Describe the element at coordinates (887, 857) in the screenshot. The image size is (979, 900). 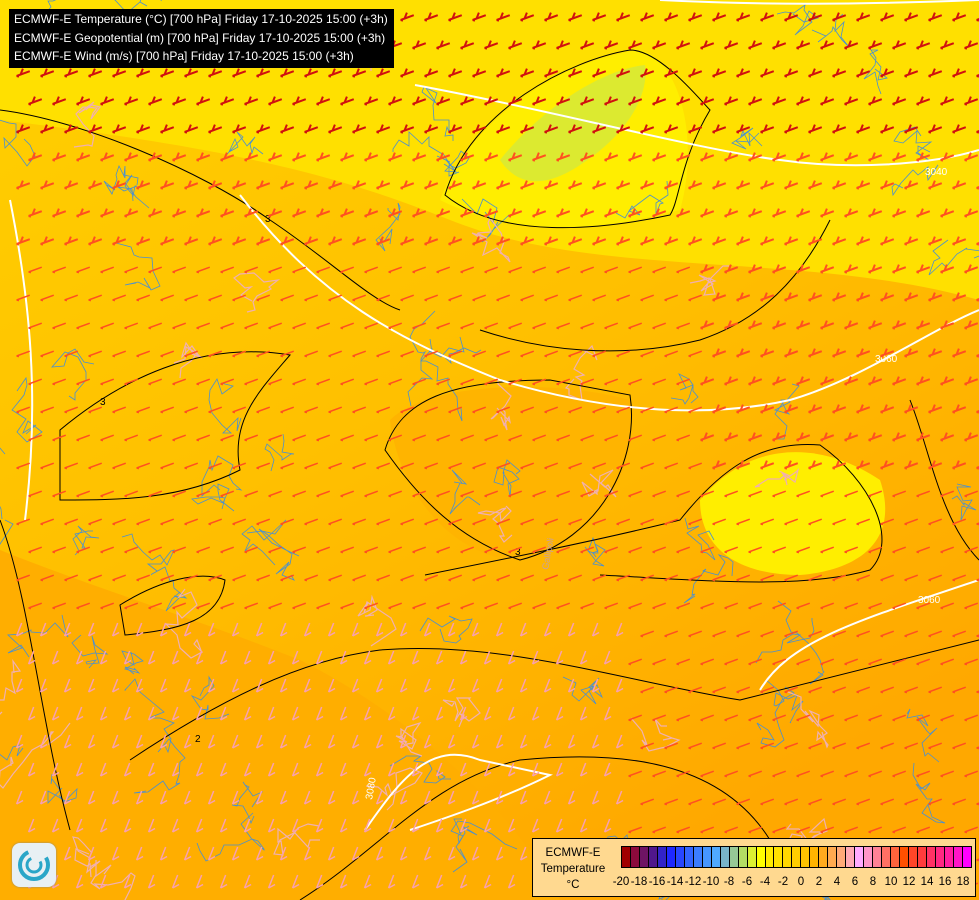
I see `color-cell` at that location.